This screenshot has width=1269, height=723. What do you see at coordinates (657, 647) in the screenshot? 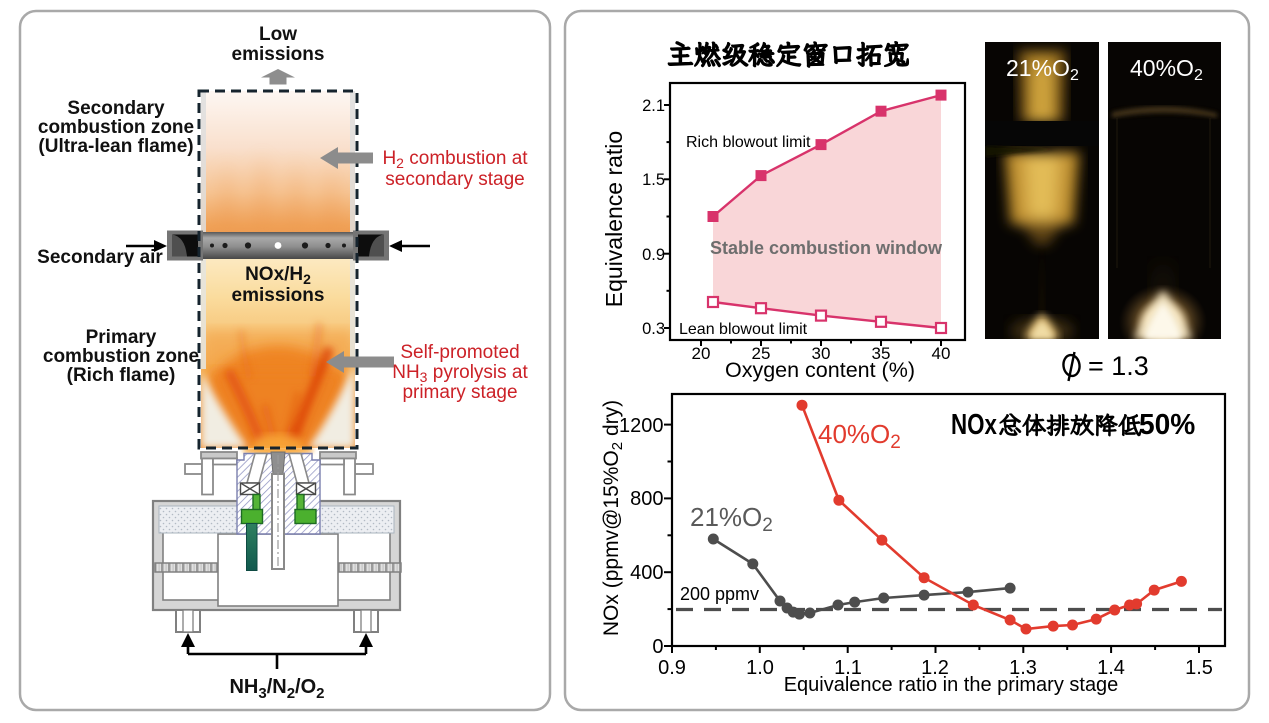
I see `svg-text: 0` at bounding box center [657, 647].